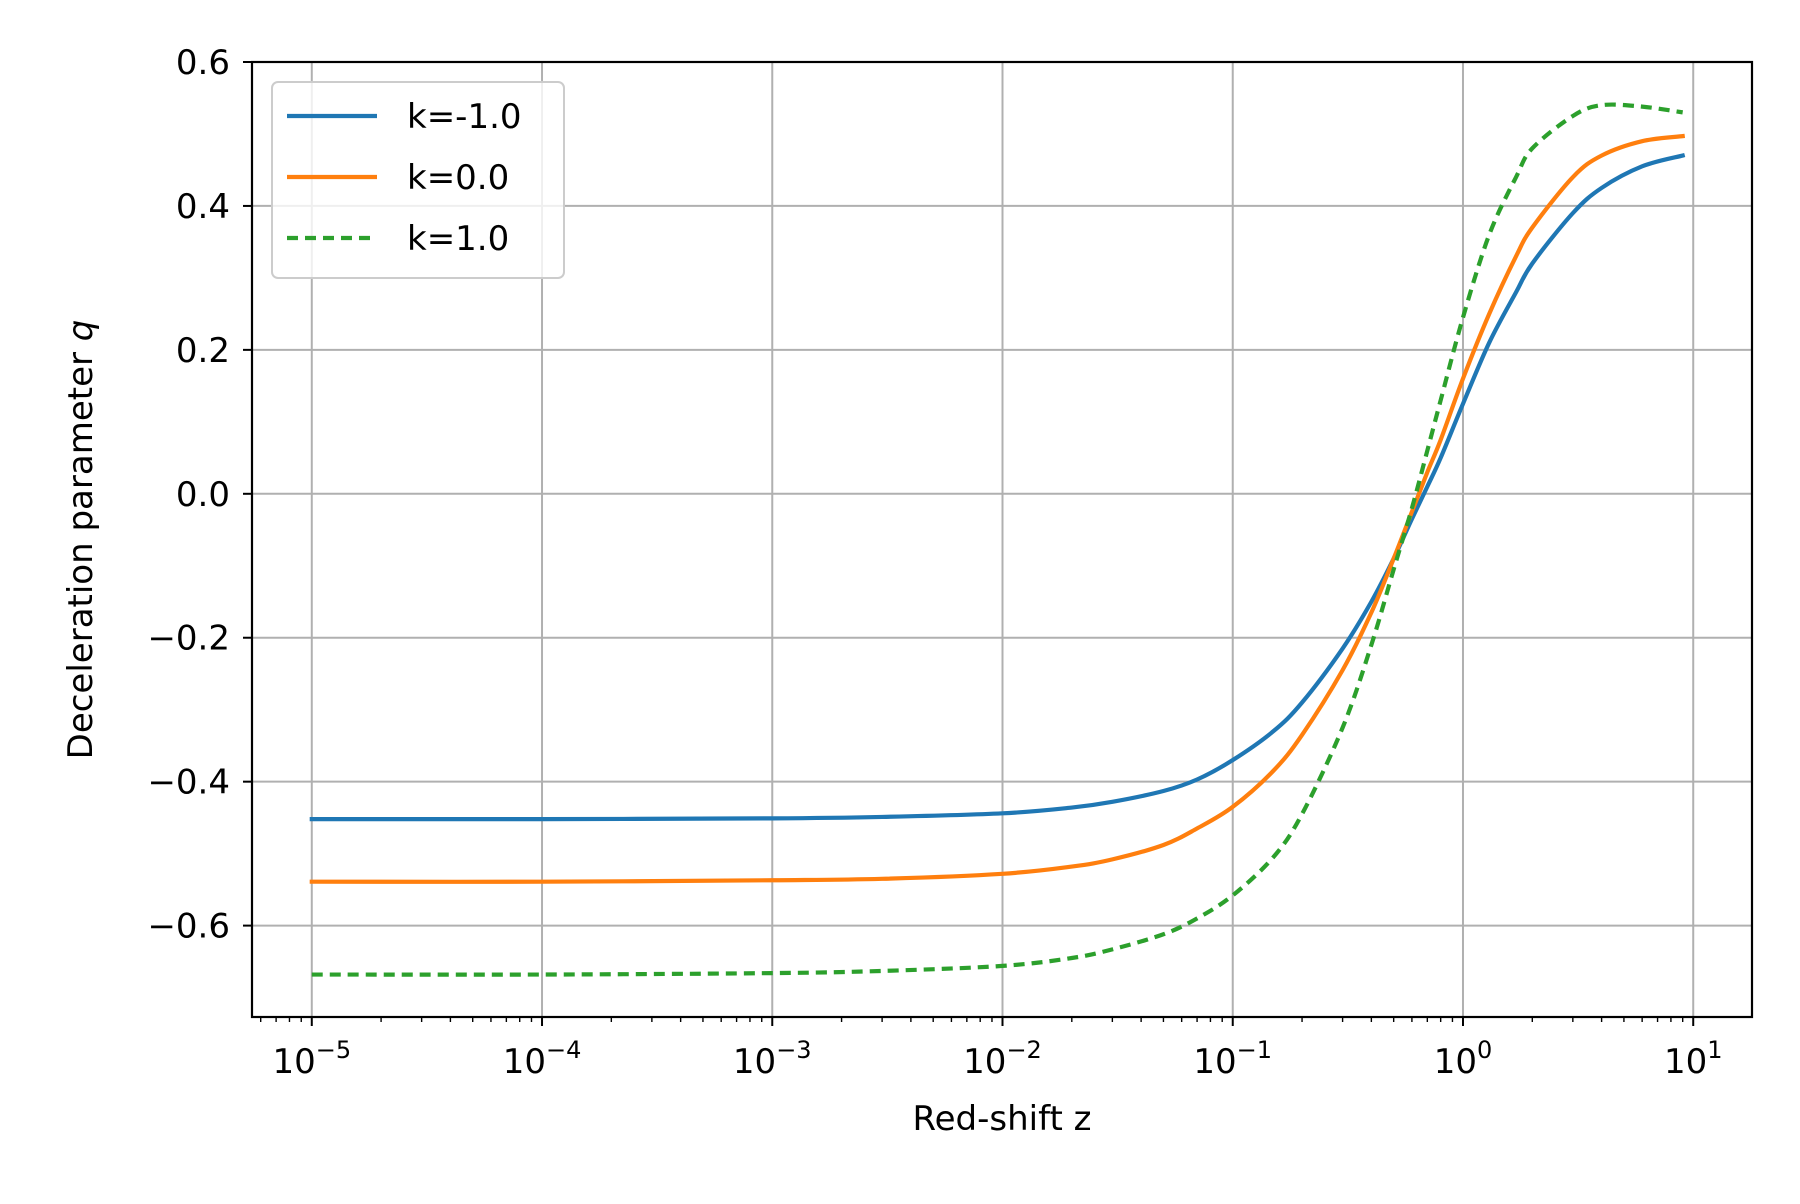 The width and height of the screenshot is (1800, 1204). What do you see at coordinates (1023, 1050) in the screenshot?
I see `x-tick-label-exponent: −2` at bounding box center [1023, 1050].